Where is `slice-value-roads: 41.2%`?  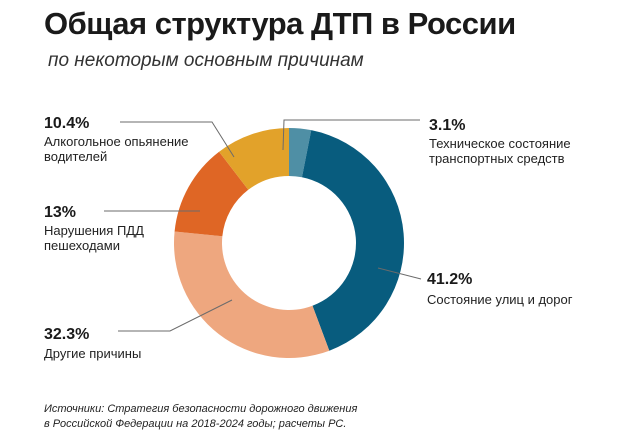 slice-value-roads: 41.2% is located at coordinates (449, 279).